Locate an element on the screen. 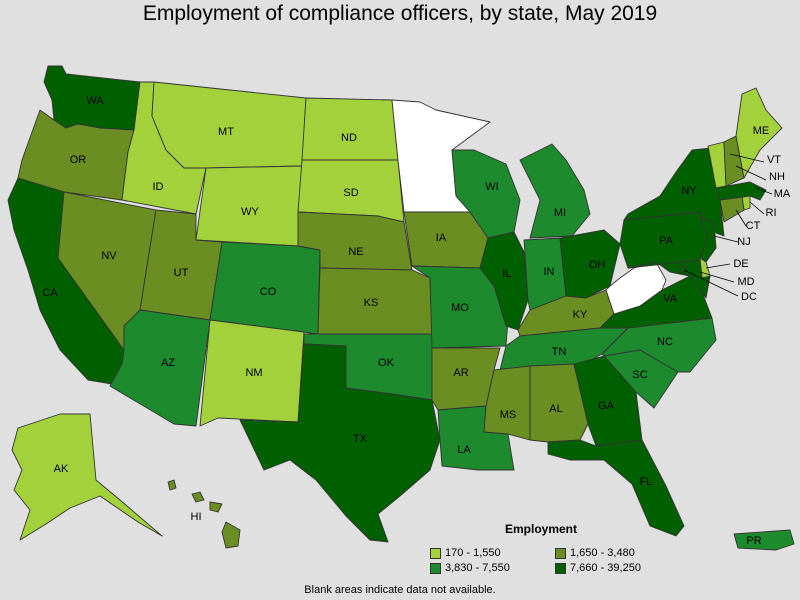  label-IA: IA is located at coordinates (441, 238).